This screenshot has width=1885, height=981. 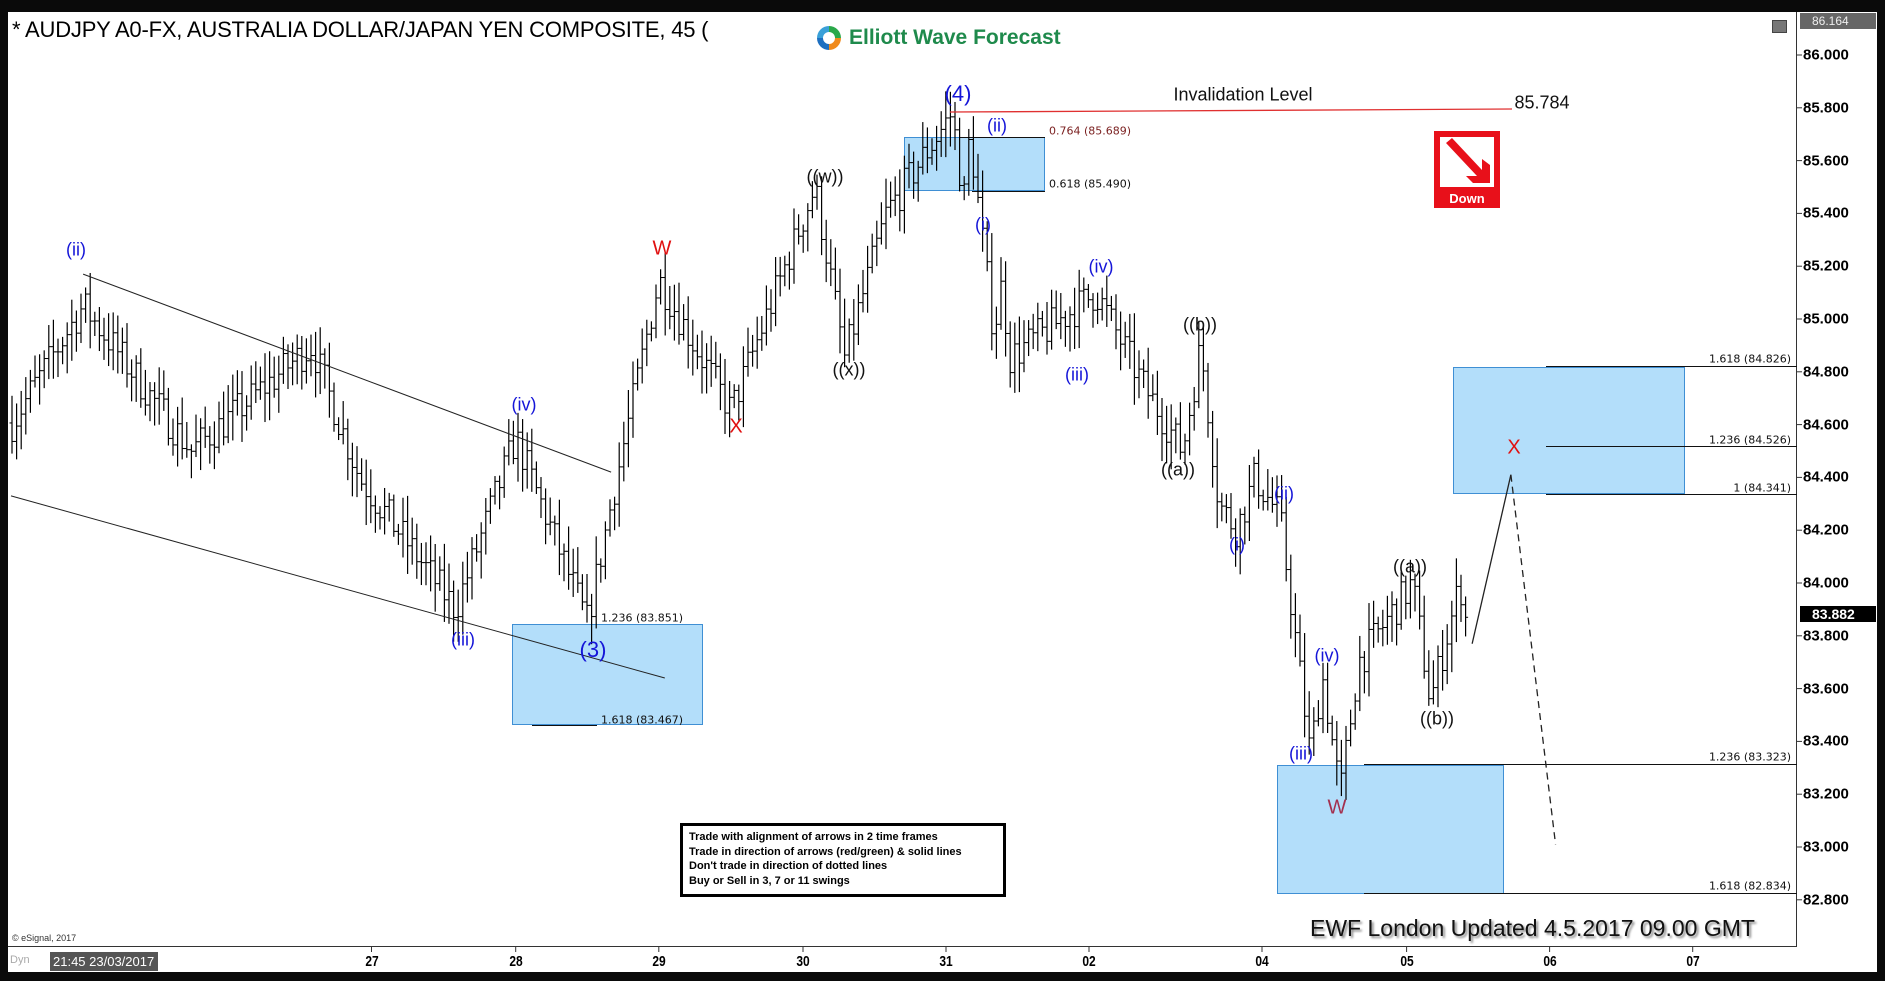 I want to click on time-tick-label: 06, so click(x=1549, y=961).